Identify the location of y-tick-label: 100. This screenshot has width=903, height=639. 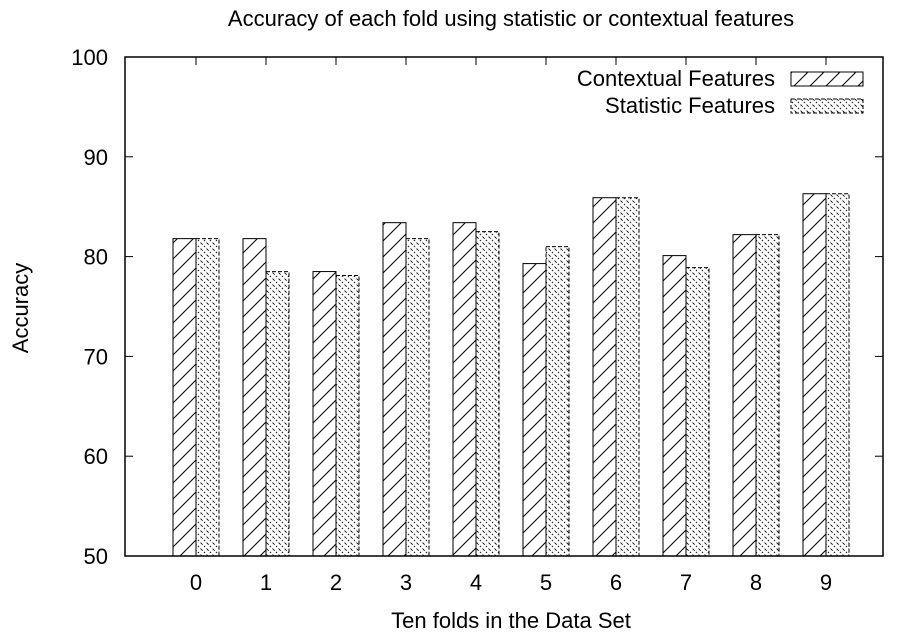
(89, 57).